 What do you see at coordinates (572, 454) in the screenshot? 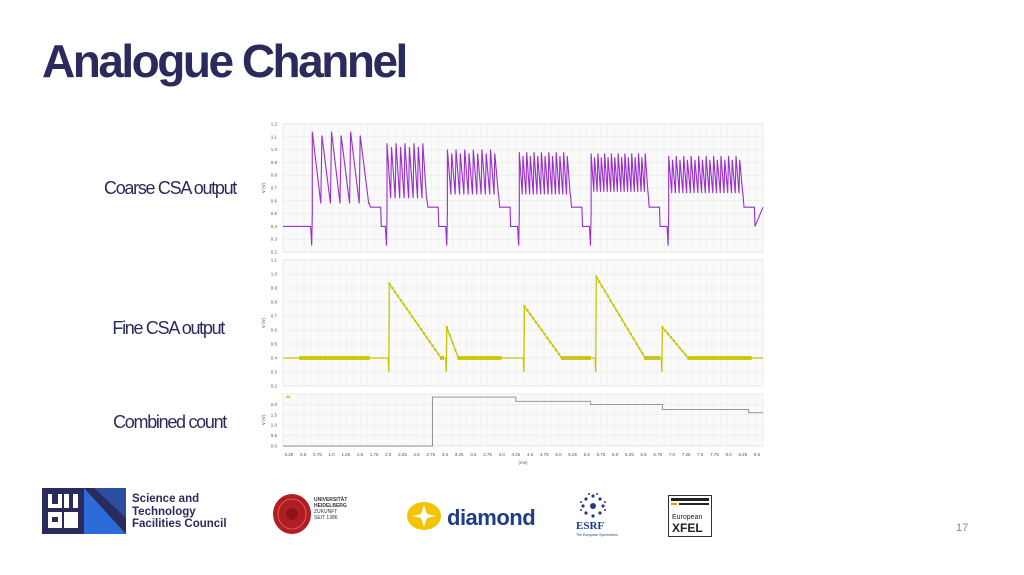
I see `x-tick-label: 5.25` at bounding box center [572, 454].